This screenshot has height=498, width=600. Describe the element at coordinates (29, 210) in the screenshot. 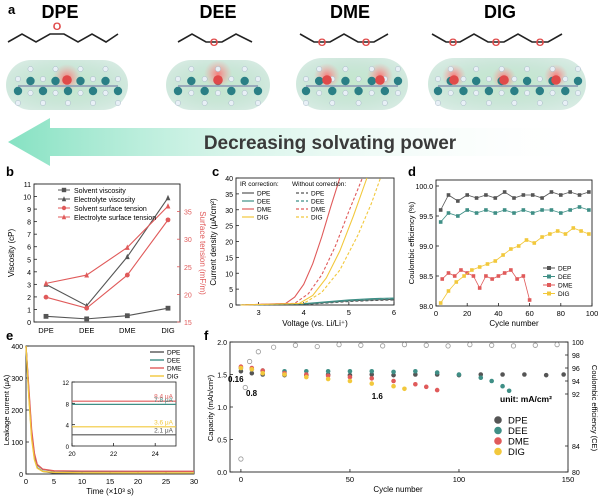

I see `y-tick-label: 9` at that location.